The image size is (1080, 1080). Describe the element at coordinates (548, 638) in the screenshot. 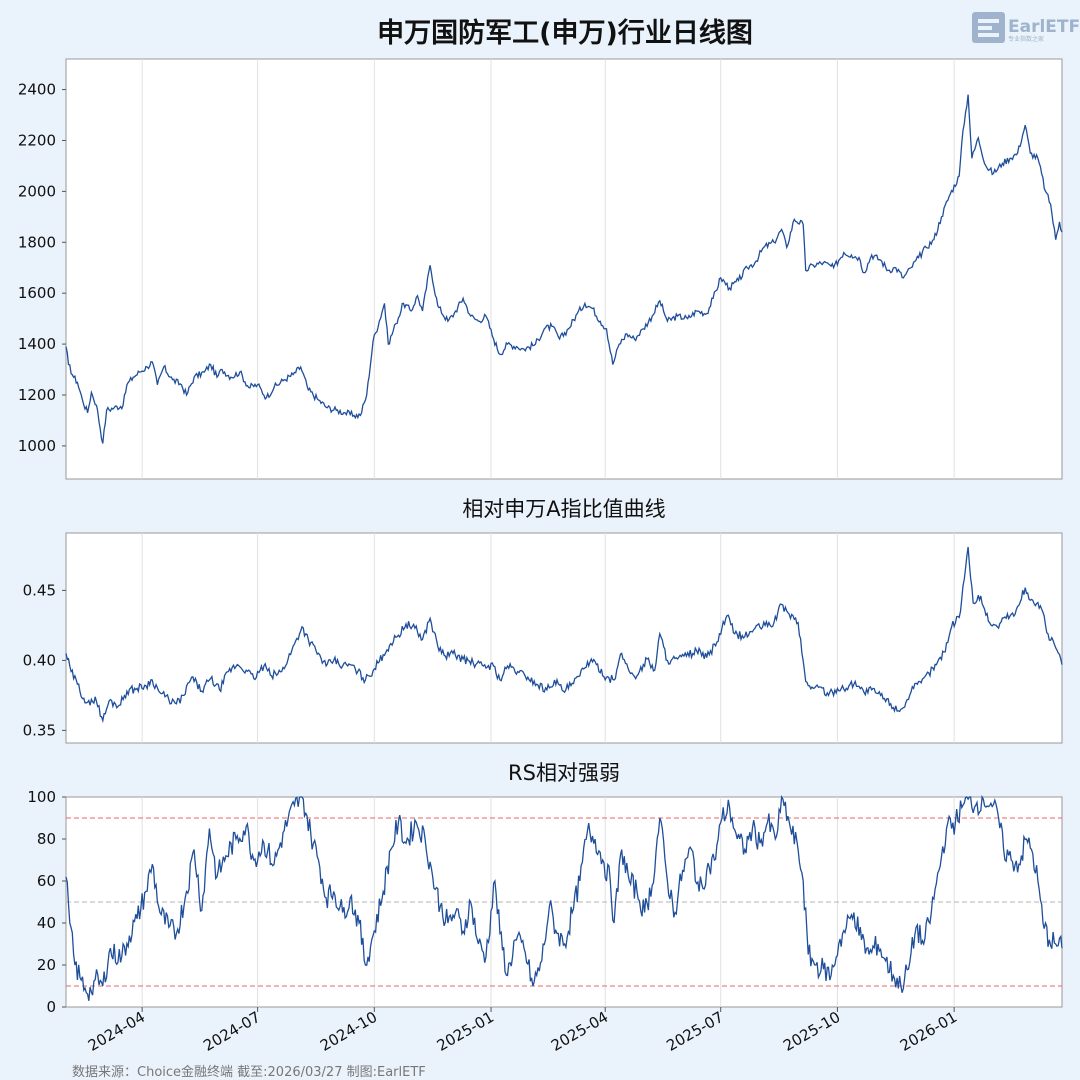

I see `ratio-gridlines` at that location.